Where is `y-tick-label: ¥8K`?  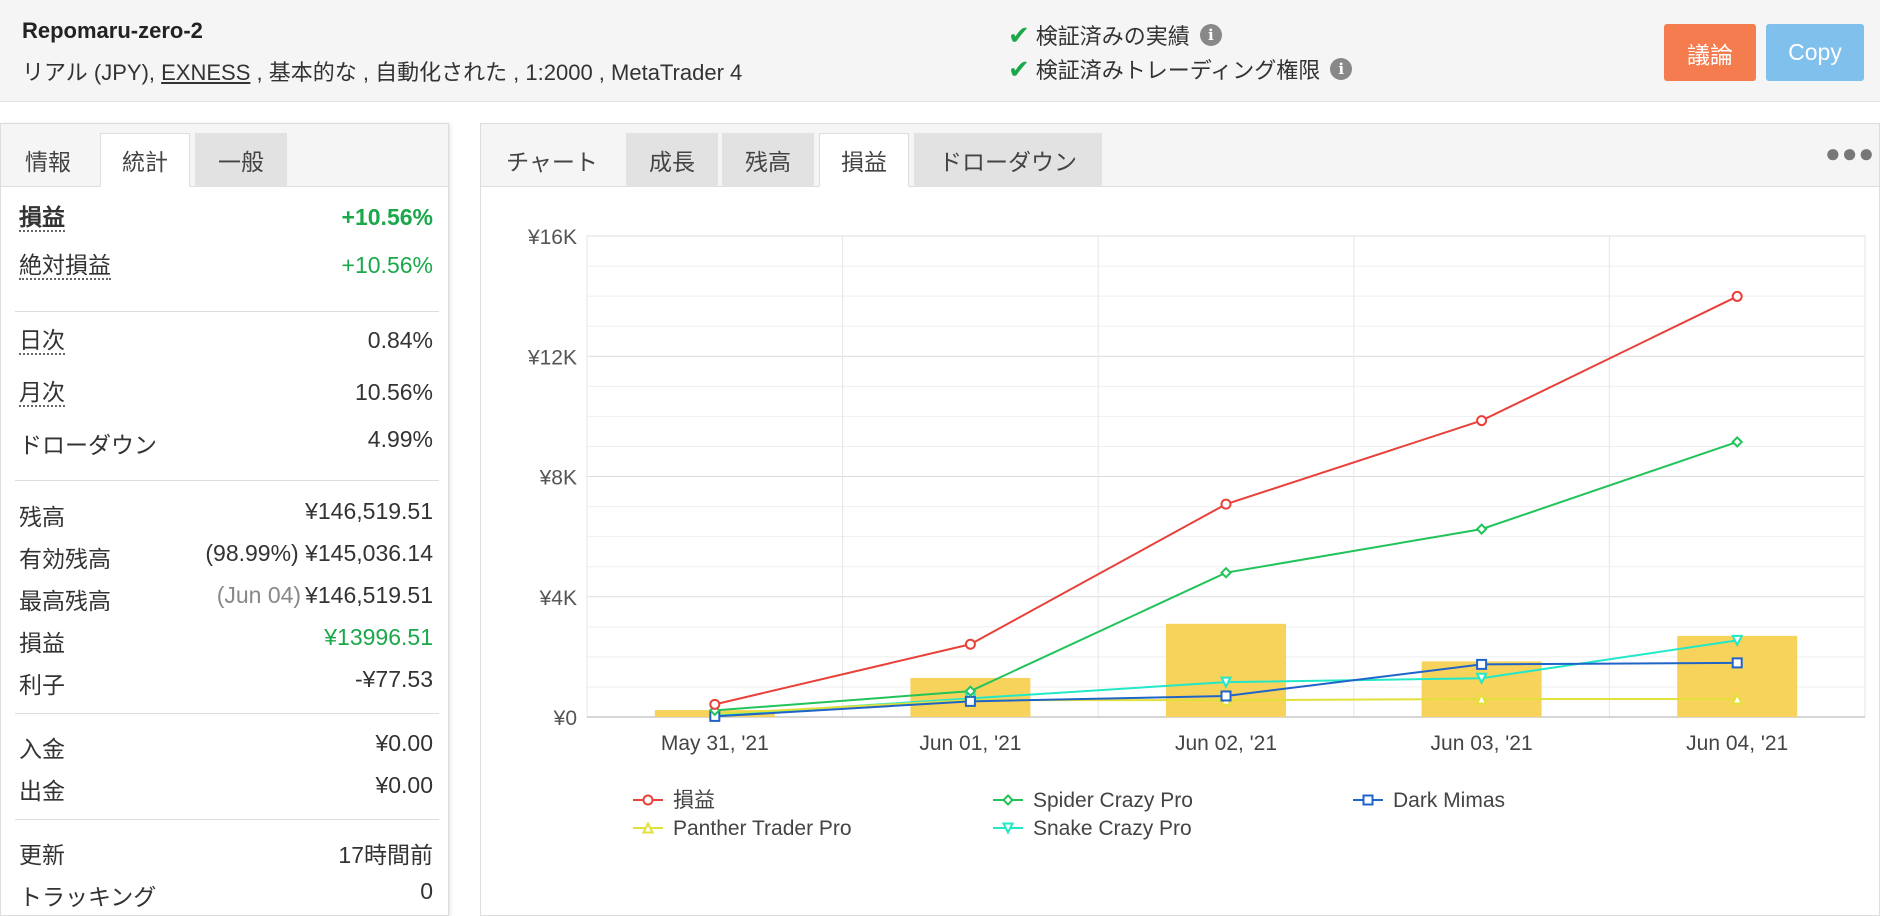 y-tick-label: ¥8K is located at coordinates (558, 478).